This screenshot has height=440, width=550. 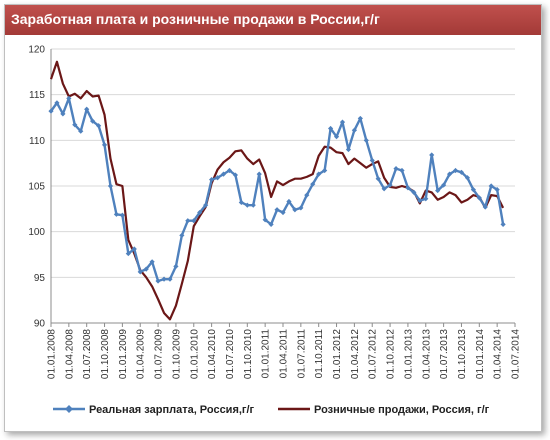 What do you see at coordinates (373, 354) in the screenshot?
I see `x-tick-label: 01.07.2012` at bounding box center [373, 354].